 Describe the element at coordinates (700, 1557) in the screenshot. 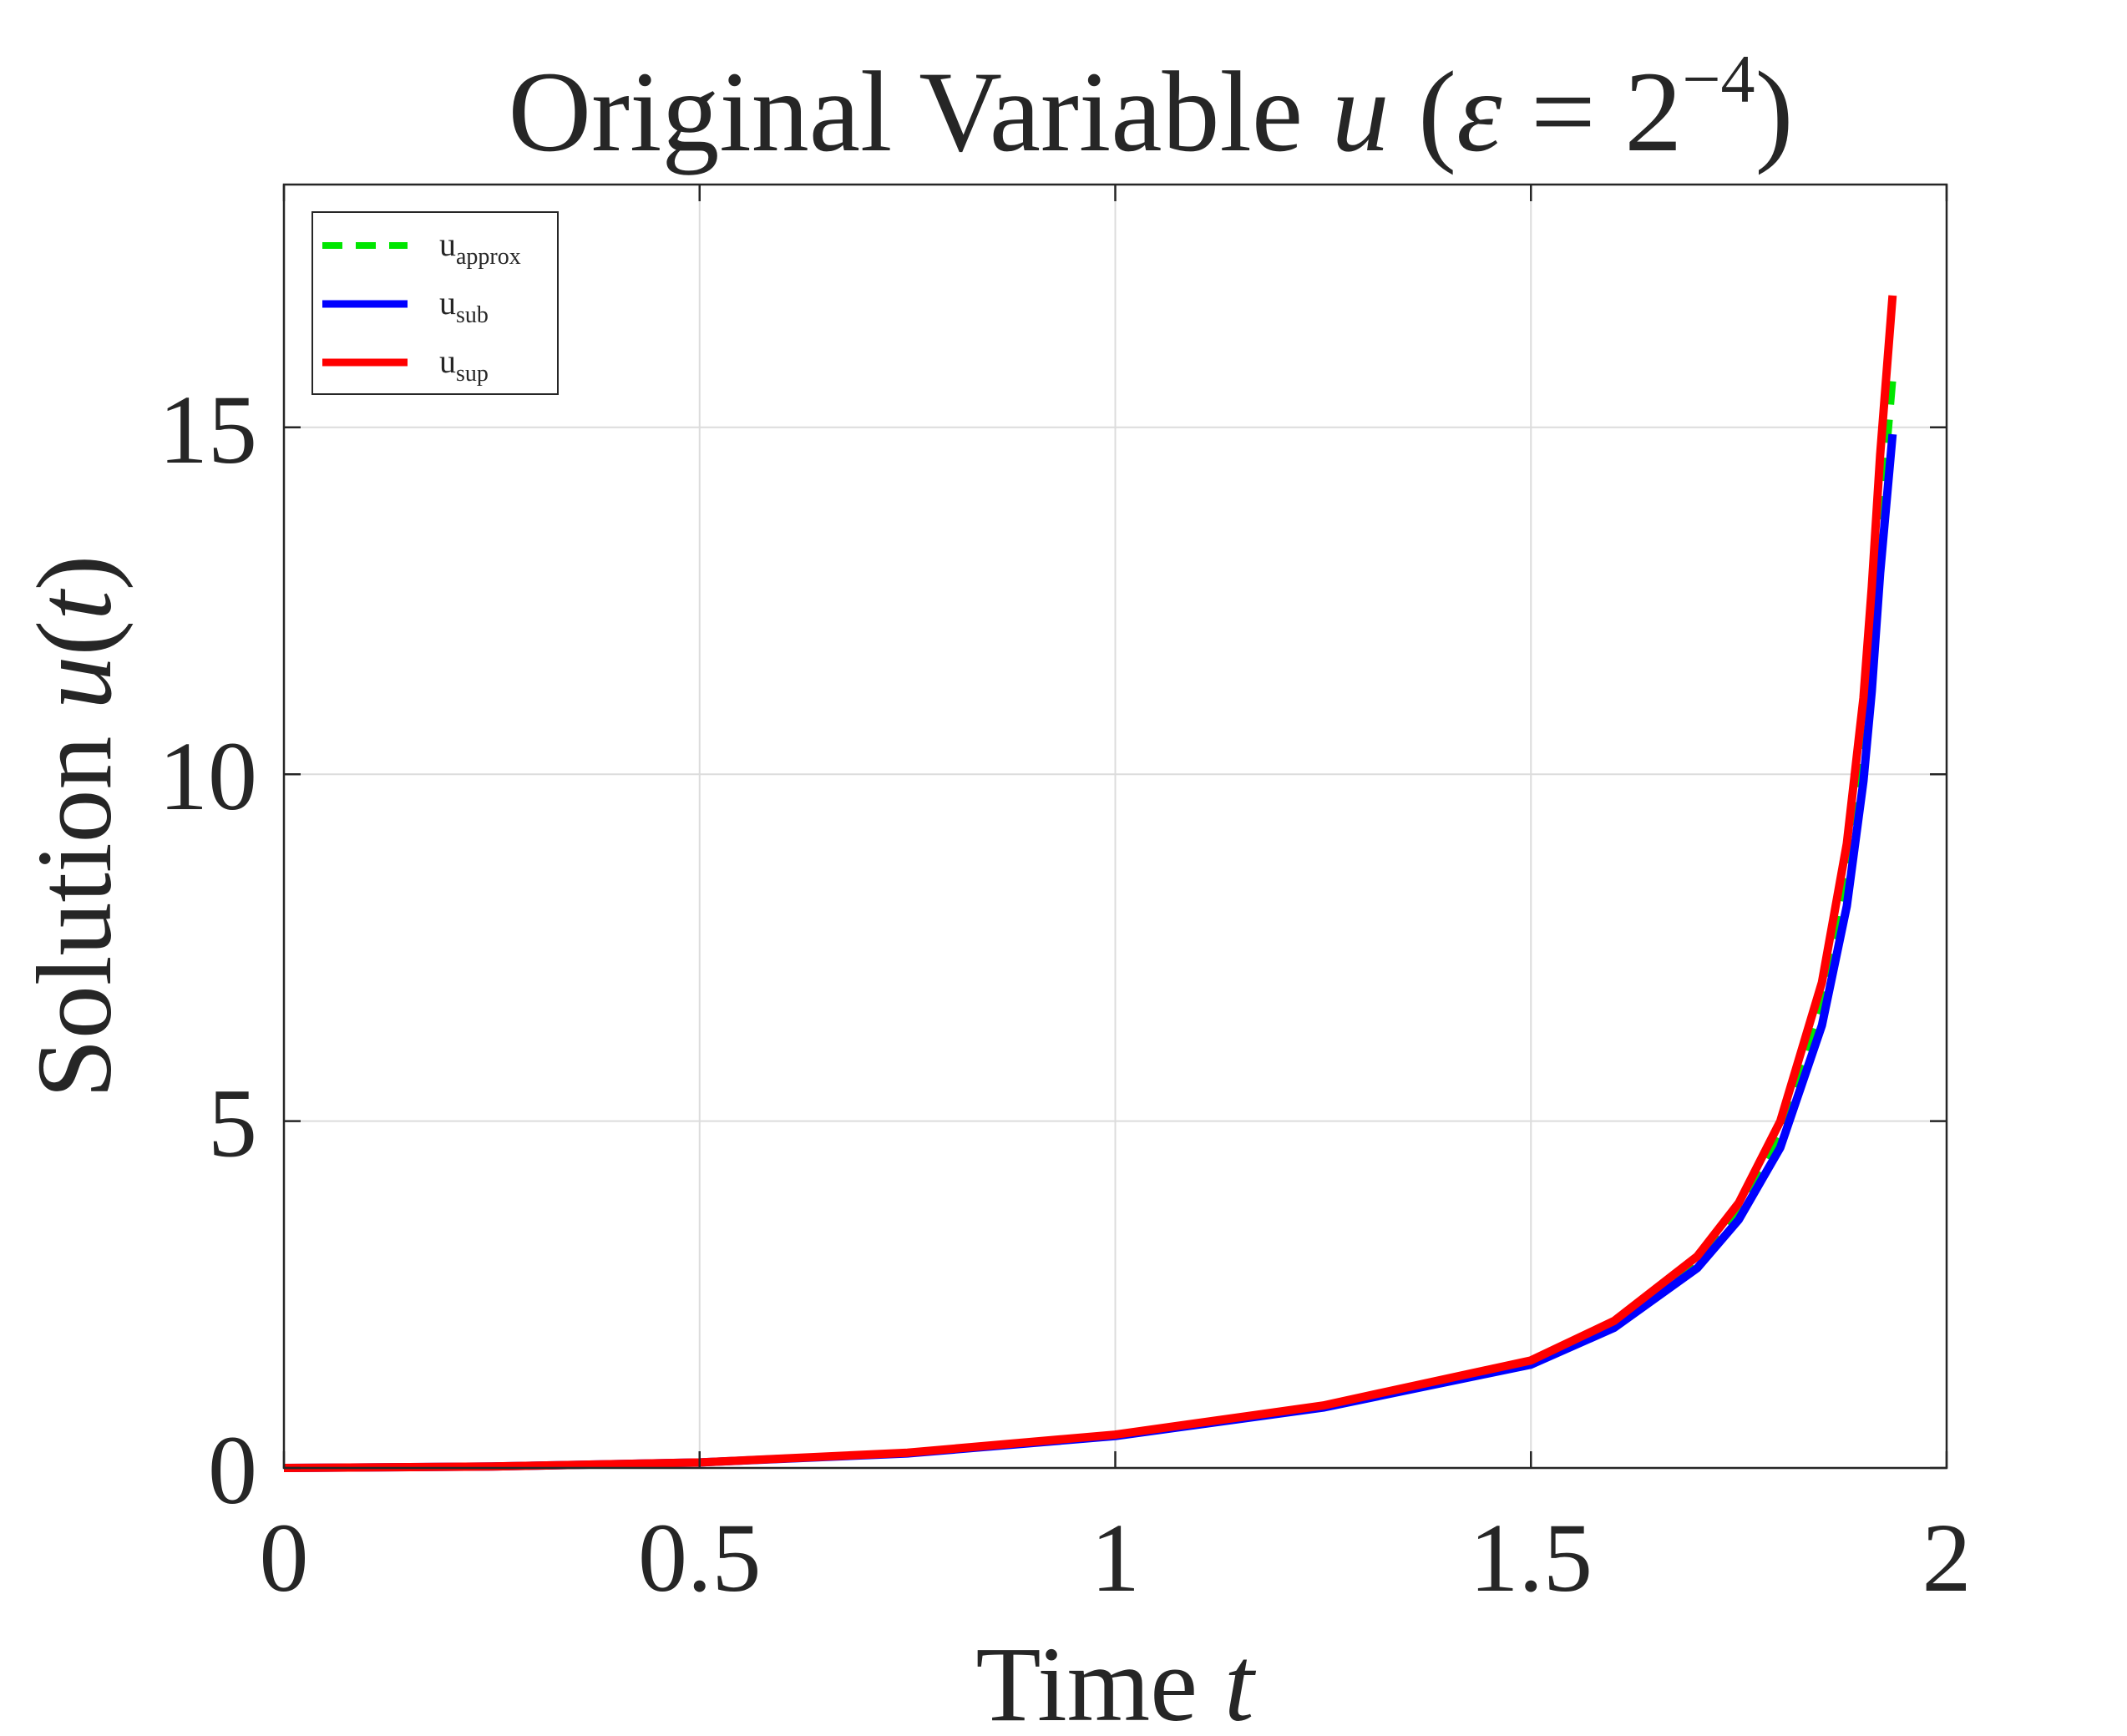

I see `x-tick-label: 0.5` at that location.